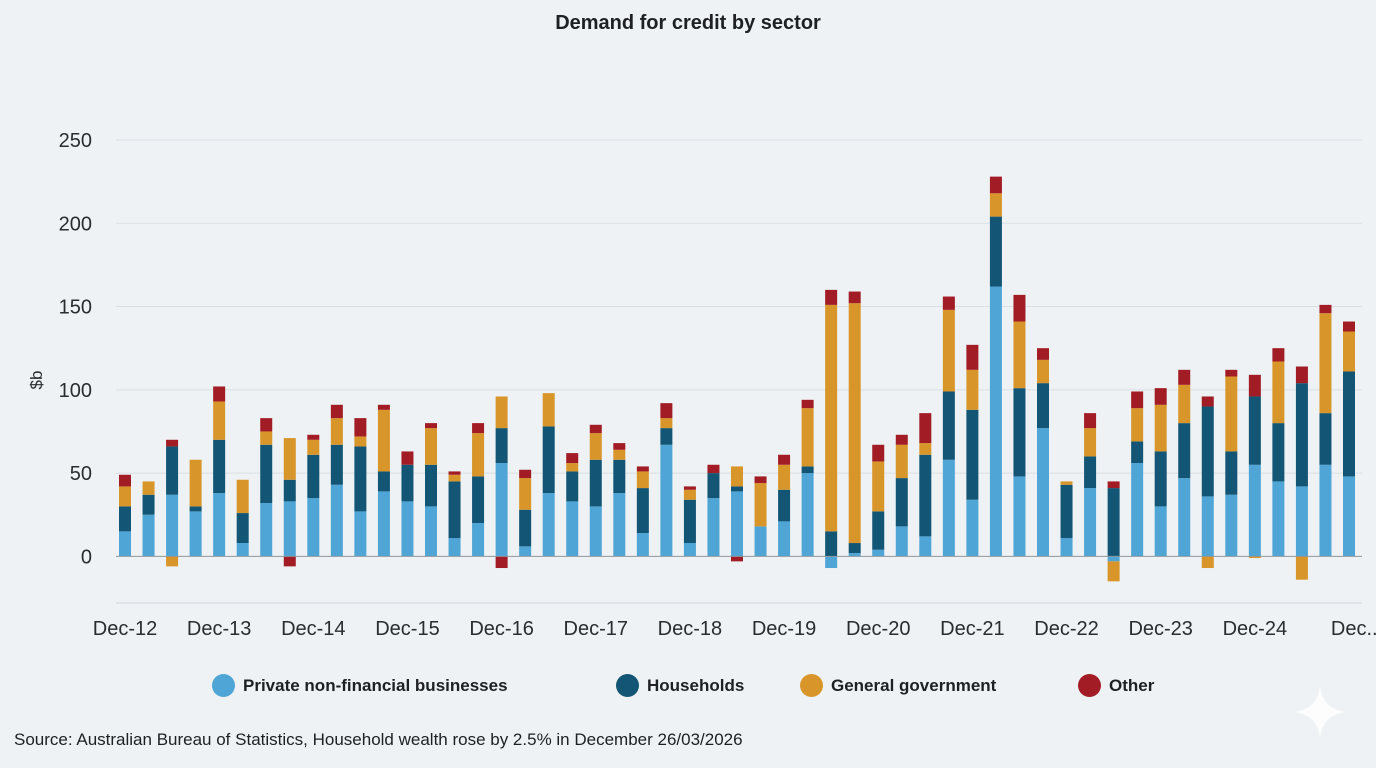 The image size is (1376, 768). What do you see at coordinates (313, 629) in the screenshot?
I see `x-tick-label-2: Dec-14` at bounding box center [313, 629].